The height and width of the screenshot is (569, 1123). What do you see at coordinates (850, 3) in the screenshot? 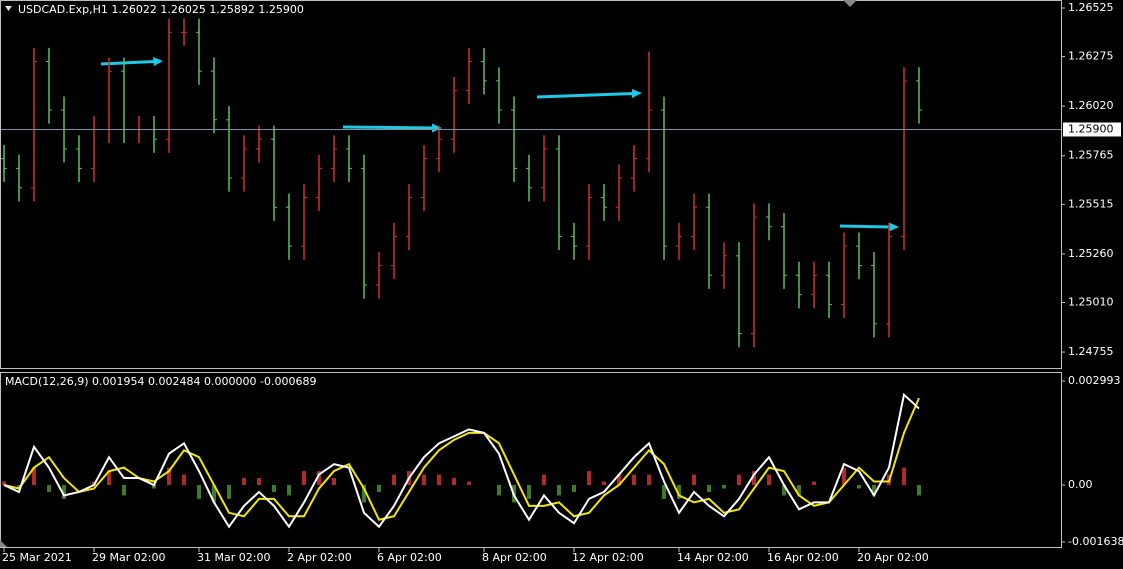
I see `shift-marker` at bounding box center [850, 3].